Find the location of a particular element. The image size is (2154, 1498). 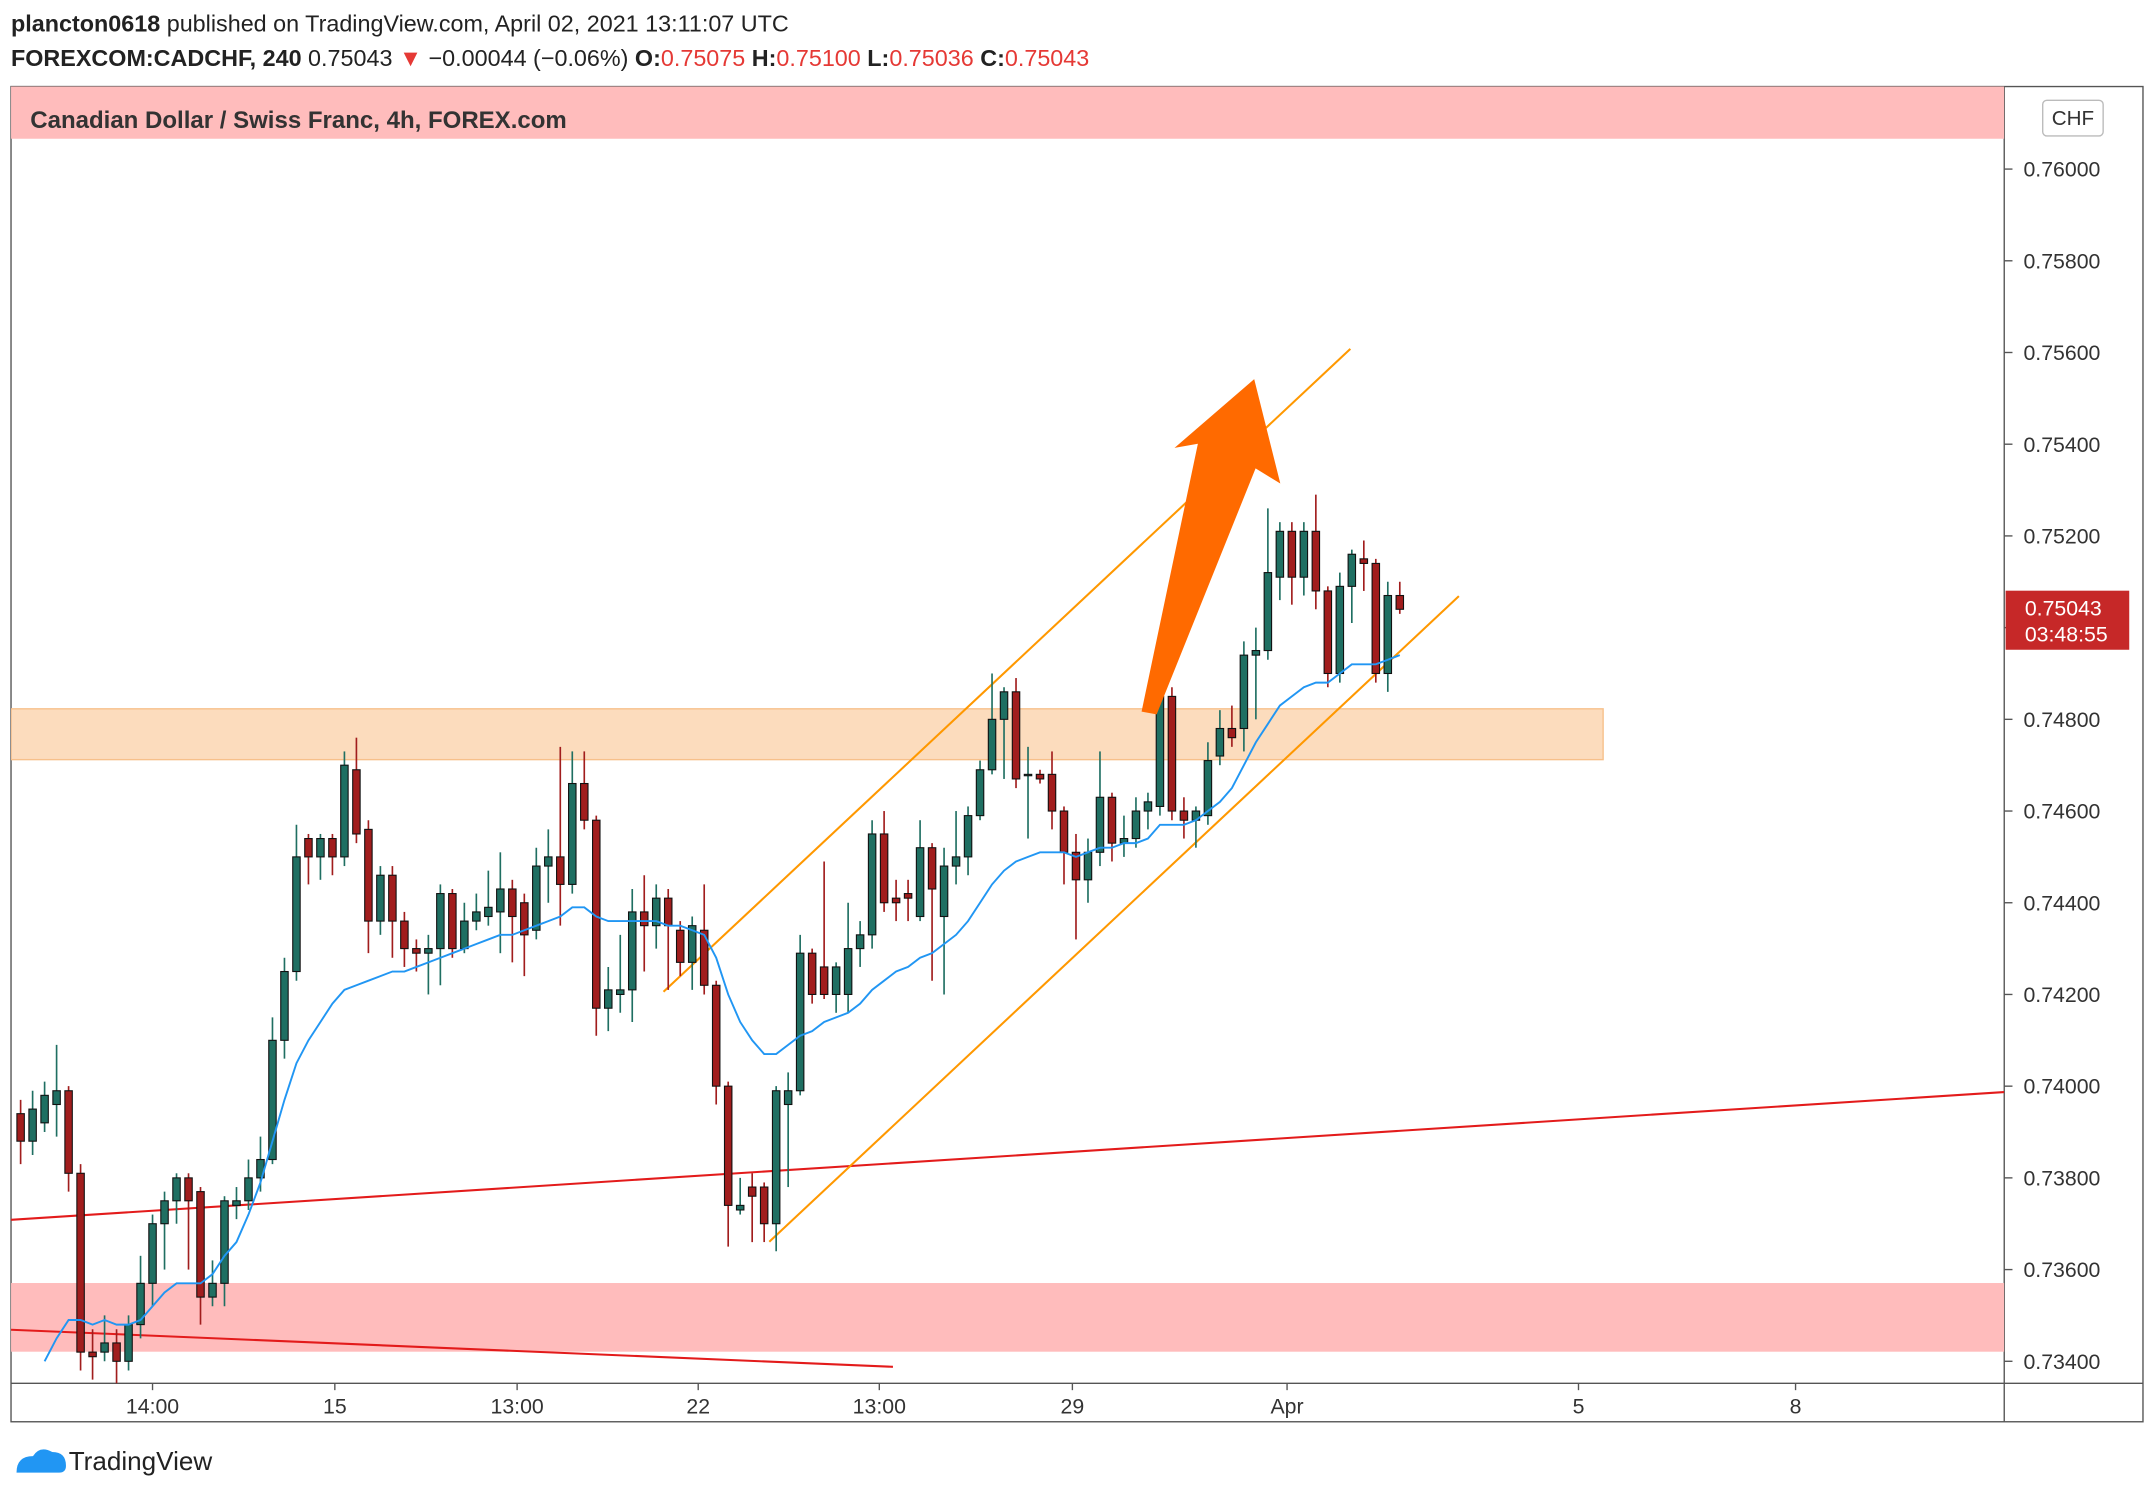

y-tick-label: 0.74800 is located at coordinates (2061, 720).